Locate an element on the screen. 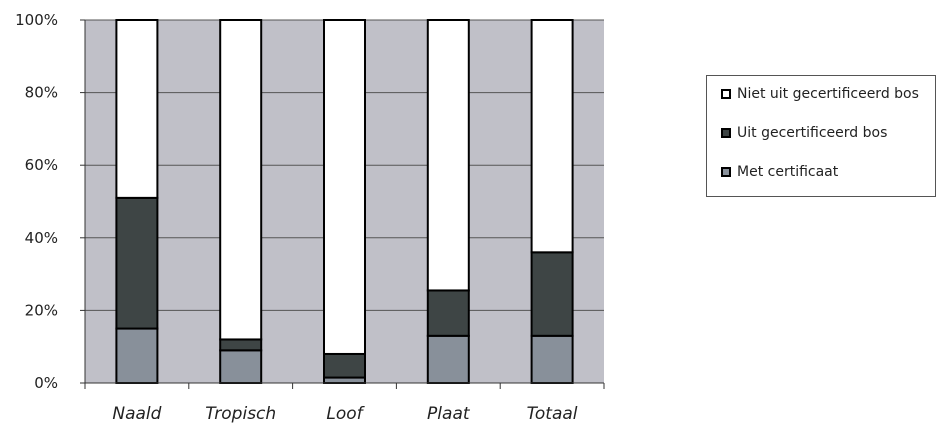 The width and height of the screenshot is (937, 425). legend-label: Uit gecertificeerd bos is located at coordinates (812, 133).